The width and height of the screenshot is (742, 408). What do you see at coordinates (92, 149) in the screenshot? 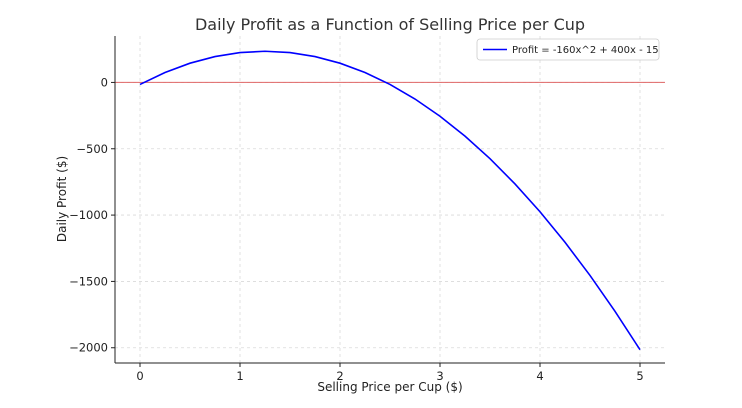
I see `y-tick-label: −500` at bounding box center [92, 149].